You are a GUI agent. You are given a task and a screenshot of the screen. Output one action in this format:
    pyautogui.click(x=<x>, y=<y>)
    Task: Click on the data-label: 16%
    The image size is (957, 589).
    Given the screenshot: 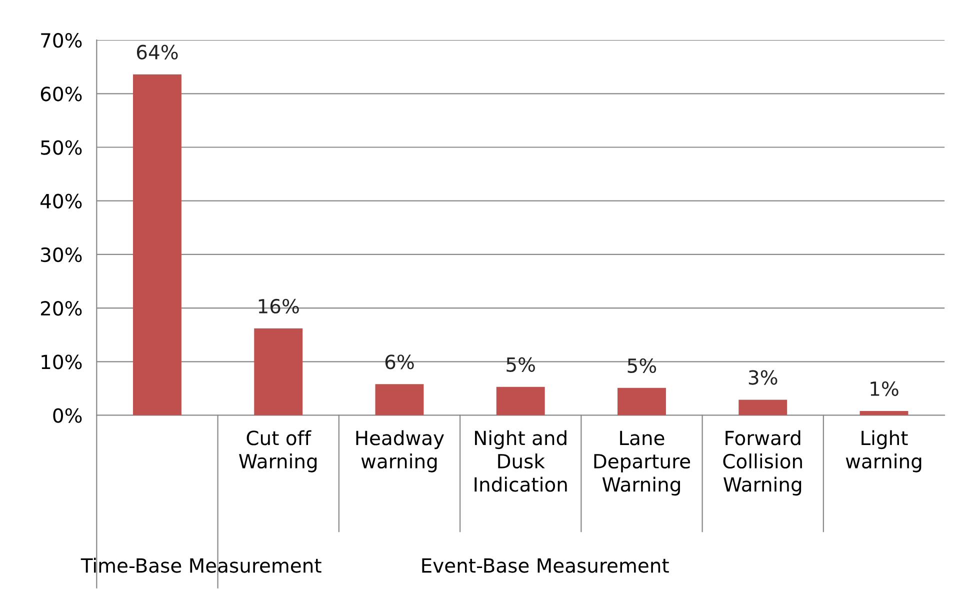 What is the action you would take?
    pyautogui.click(x=278, y=306)
    